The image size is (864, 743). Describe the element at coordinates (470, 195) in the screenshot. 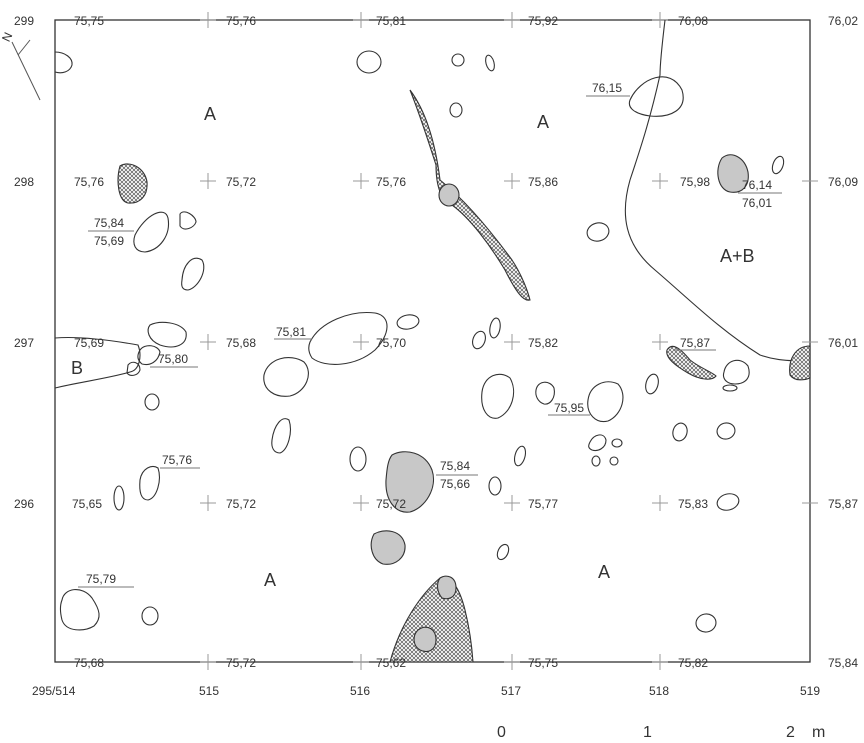

I see `hatched-trench` at that location.